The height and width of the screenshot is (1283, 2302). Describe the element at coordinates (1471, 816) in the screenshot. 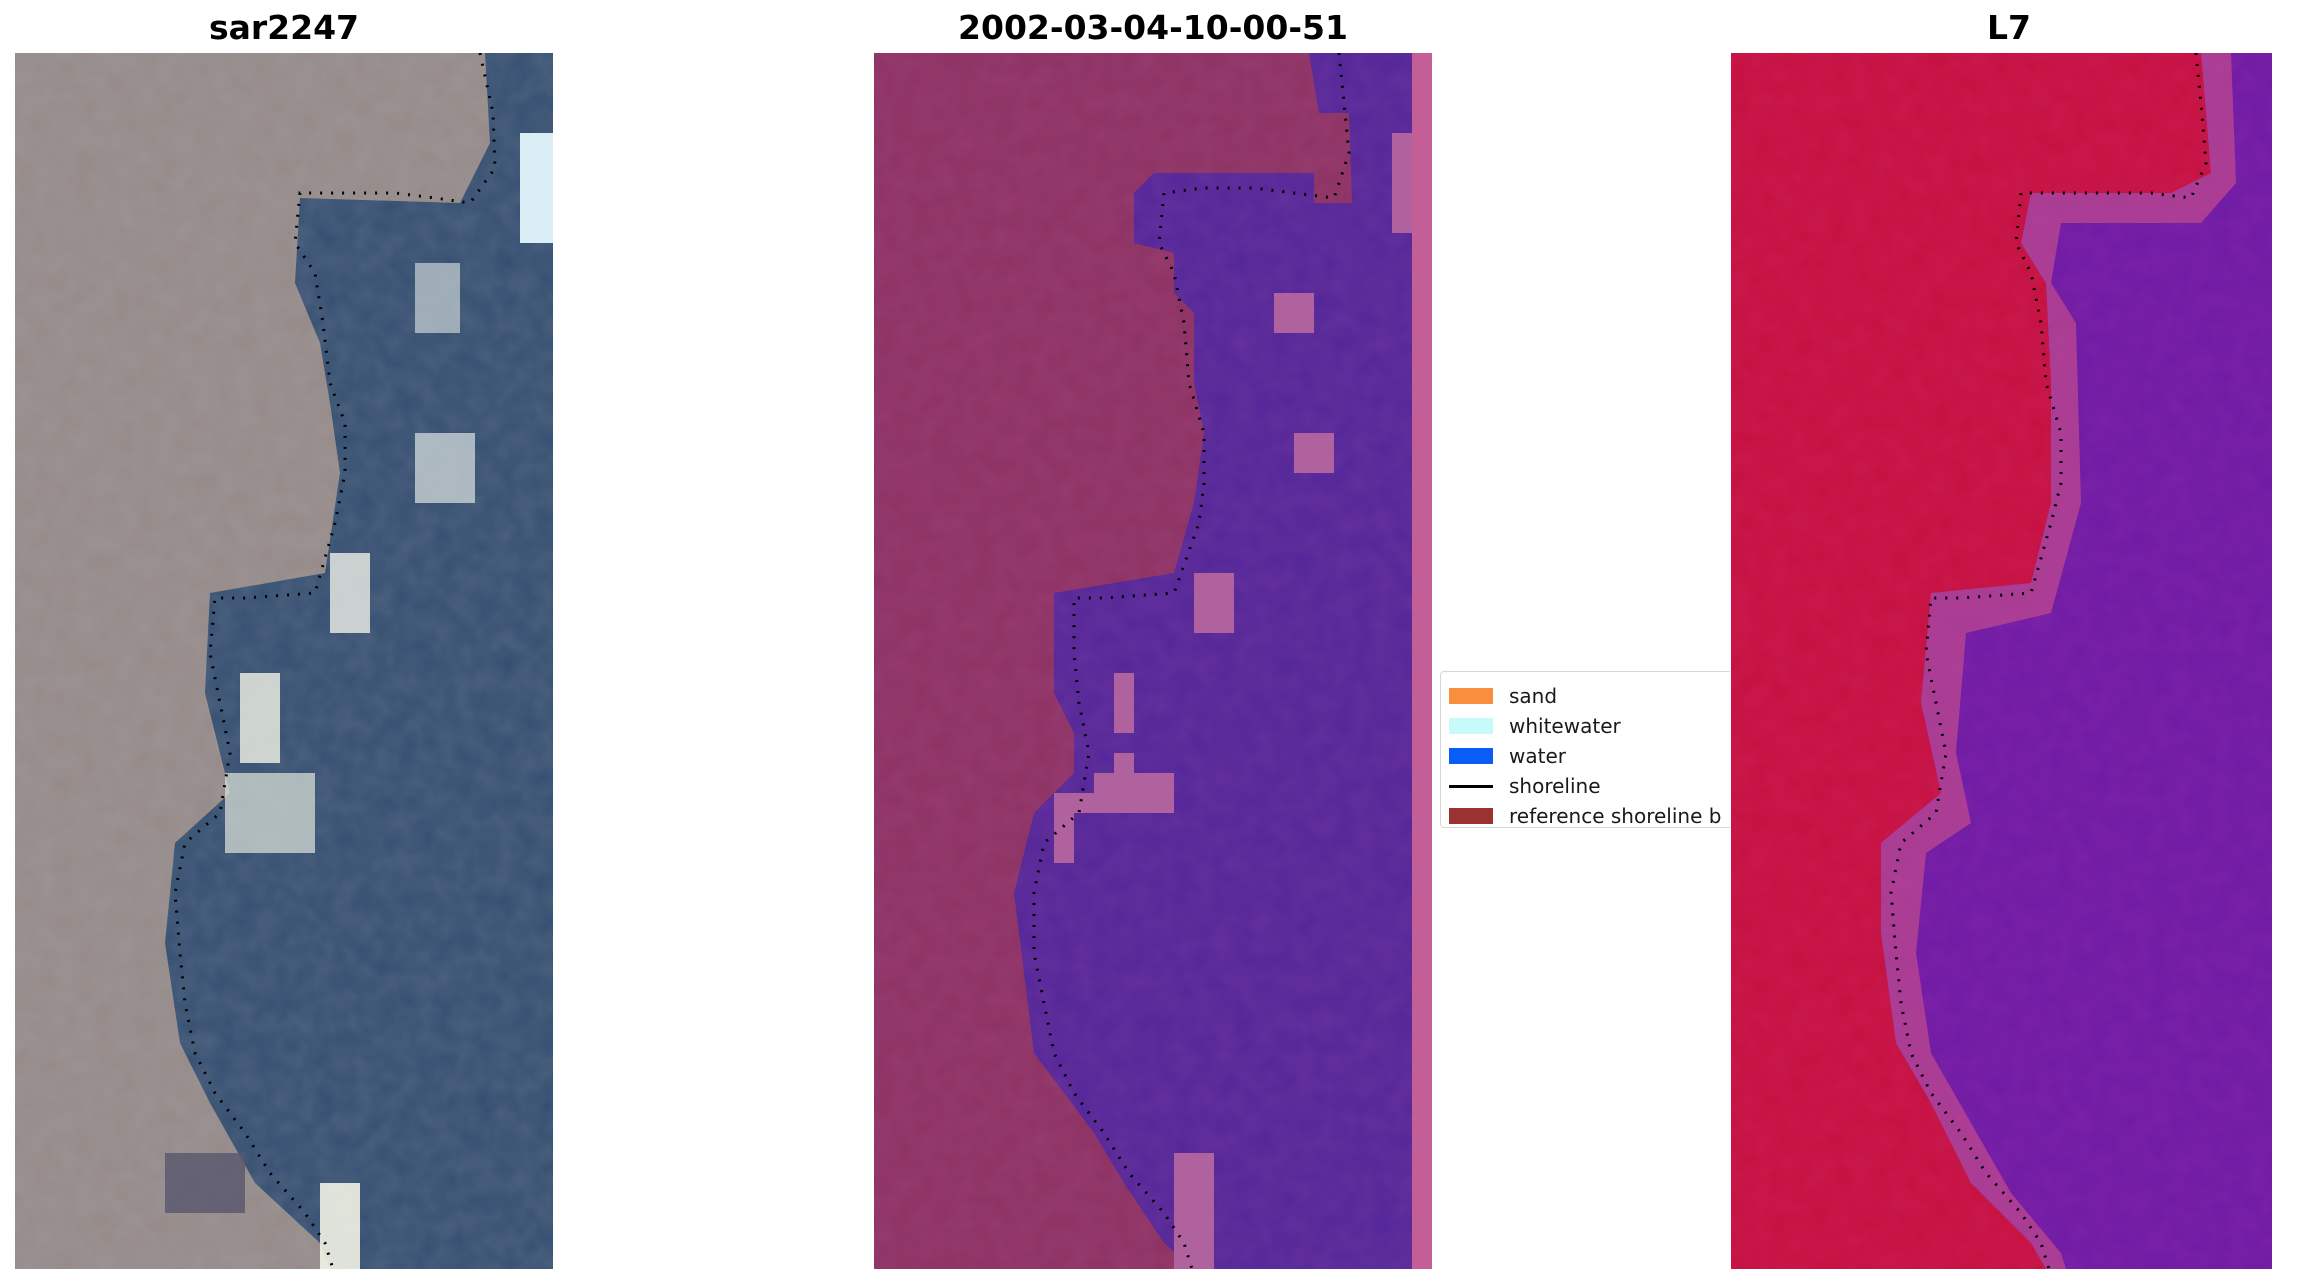

I see `legend-swatch-reference-shoreline` at that location.